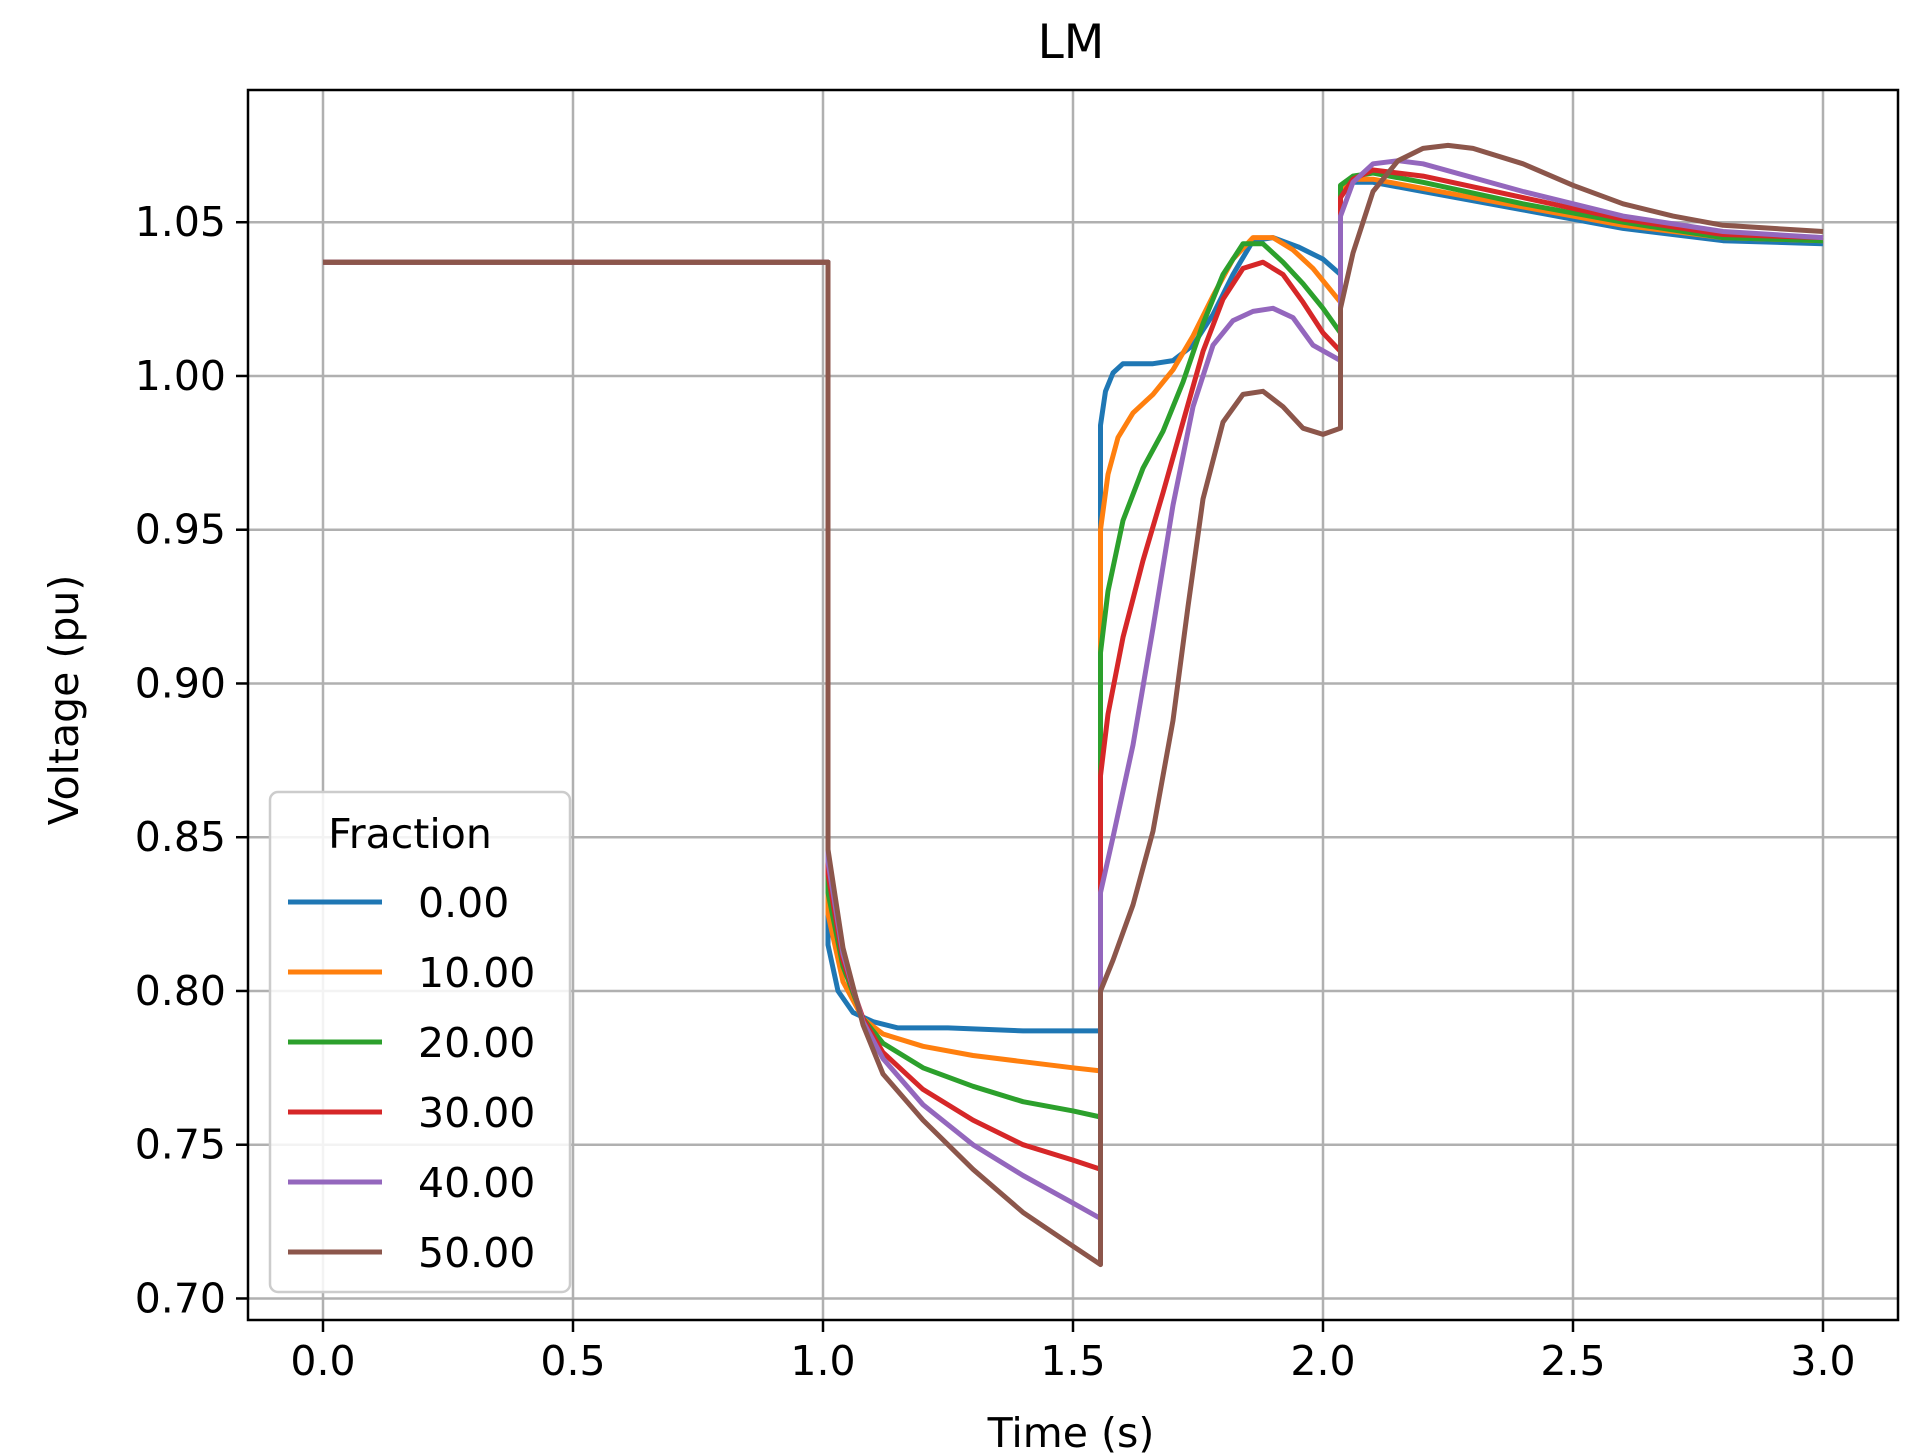  I want to click on x-tick-label: 0.5, so click(572, 1361).